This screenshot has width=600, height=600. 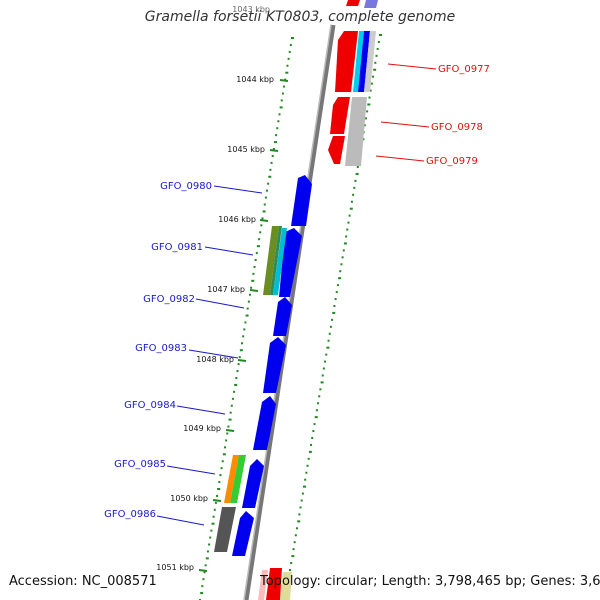 I want to click on reverse-gene-labels: GFO_0977 GFO_0978 GFO_0979, so click(x=432, y=115).